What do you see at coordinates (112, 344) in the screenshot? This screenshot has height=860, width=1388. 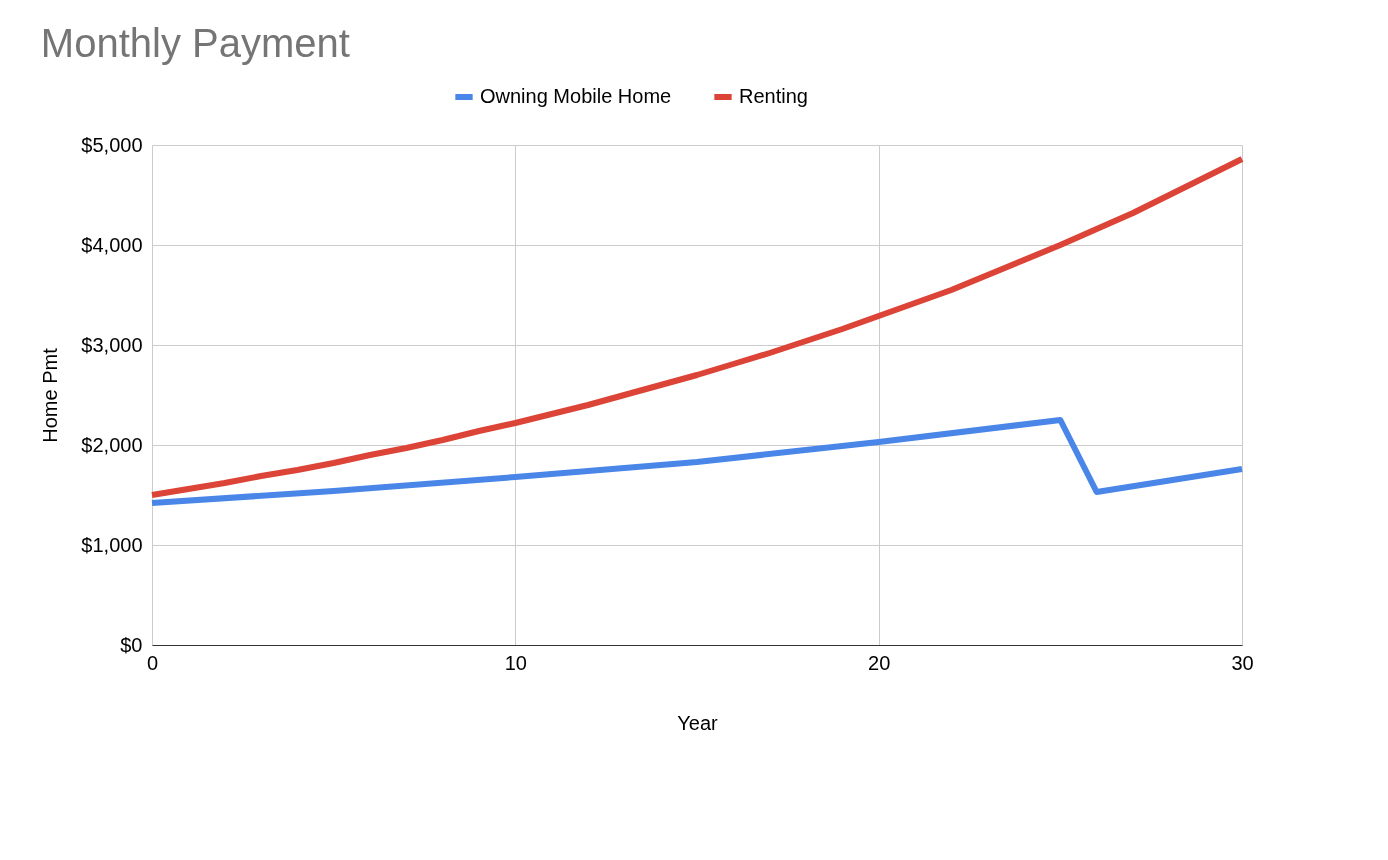 I see `y-tick-label: $3,000` at bounding box center [112, 344].